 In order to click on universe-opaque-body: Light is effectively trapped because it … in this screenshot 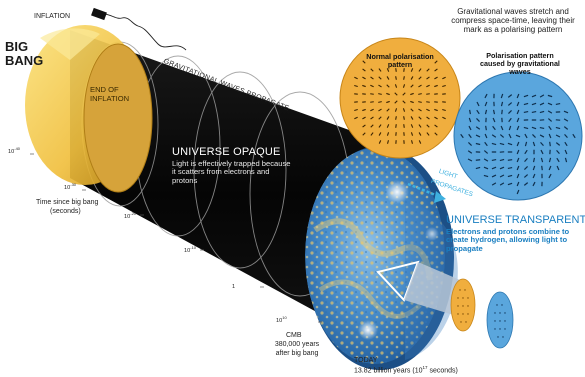, I will do `click(231, 172)`.